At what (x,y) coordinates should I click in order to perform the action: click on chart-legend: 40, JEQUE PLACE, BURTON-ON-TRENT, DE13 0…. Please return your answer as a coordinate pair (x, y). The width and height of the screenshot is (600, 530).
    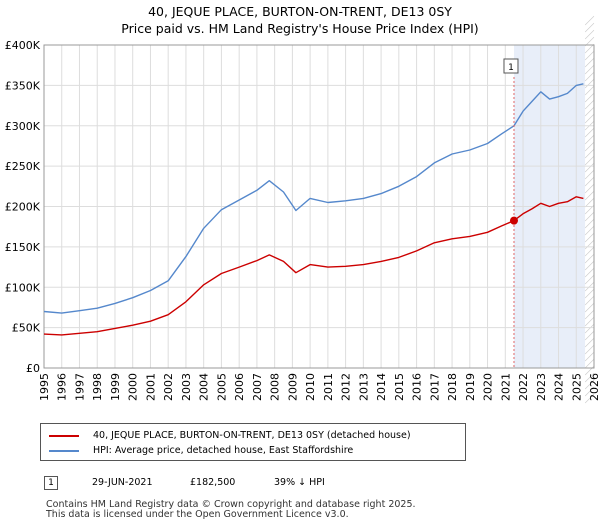
    Looking at the image, I should click on (253, 442).